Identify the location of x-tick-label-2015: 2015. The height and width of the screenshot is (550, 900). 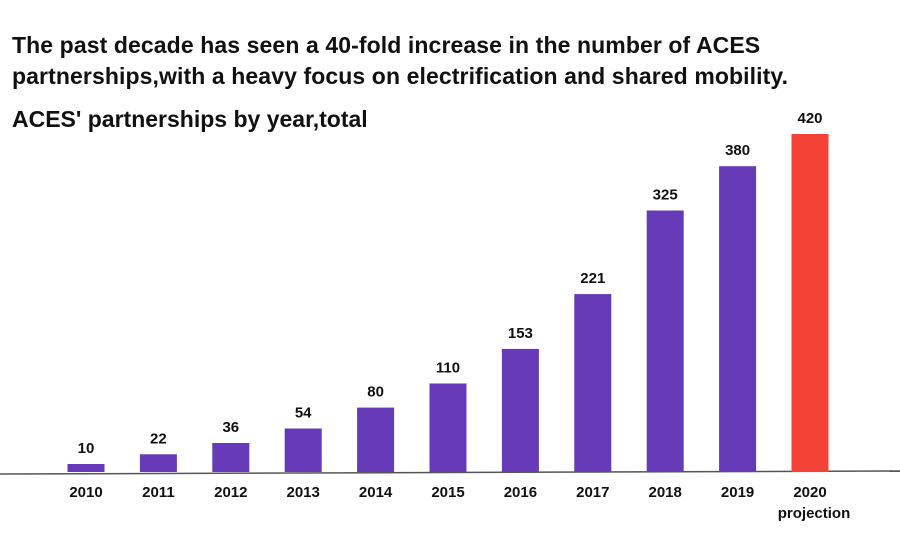
(447, 492).